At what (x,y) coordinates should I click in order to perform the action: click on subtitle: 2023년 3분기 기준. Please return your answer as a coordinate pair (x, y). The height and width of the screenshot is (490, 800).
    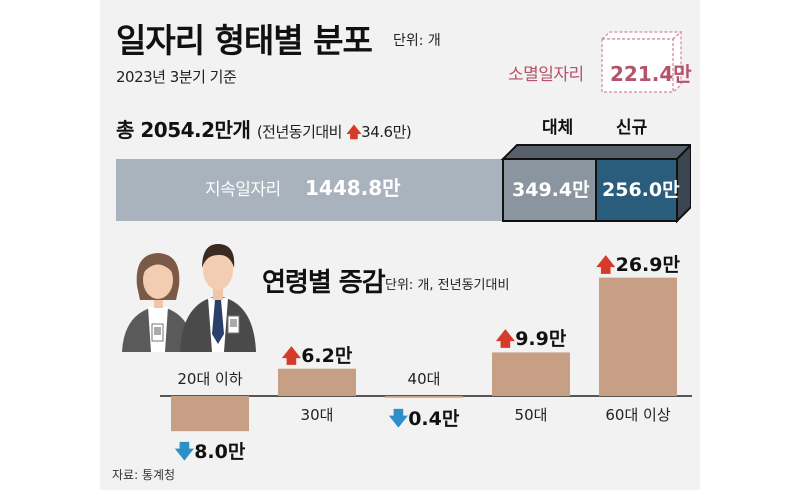
    Looking at the image, I should click on (176, 77).